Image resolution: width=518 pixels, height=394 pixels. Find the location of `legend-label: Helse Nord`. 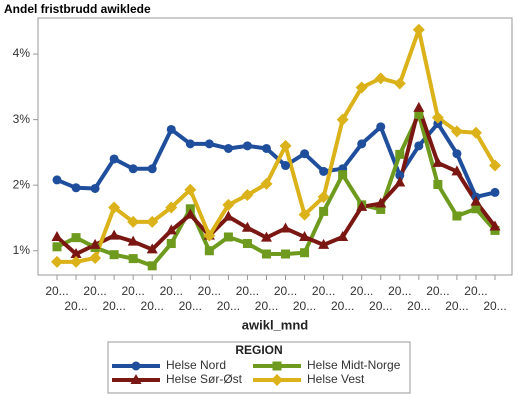

legend-label: Helse Nord is located at coordinates (196, 365).